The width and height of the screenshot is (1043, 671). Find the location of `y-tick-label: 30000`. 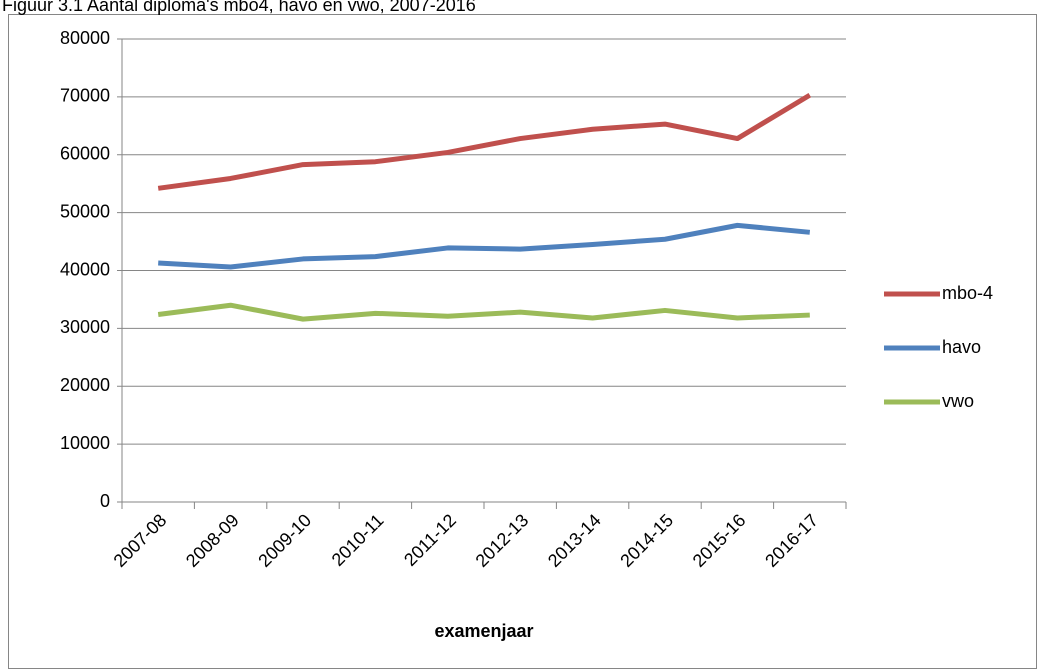

y-tick-label: 30000 is located at coordinates (85, 327).